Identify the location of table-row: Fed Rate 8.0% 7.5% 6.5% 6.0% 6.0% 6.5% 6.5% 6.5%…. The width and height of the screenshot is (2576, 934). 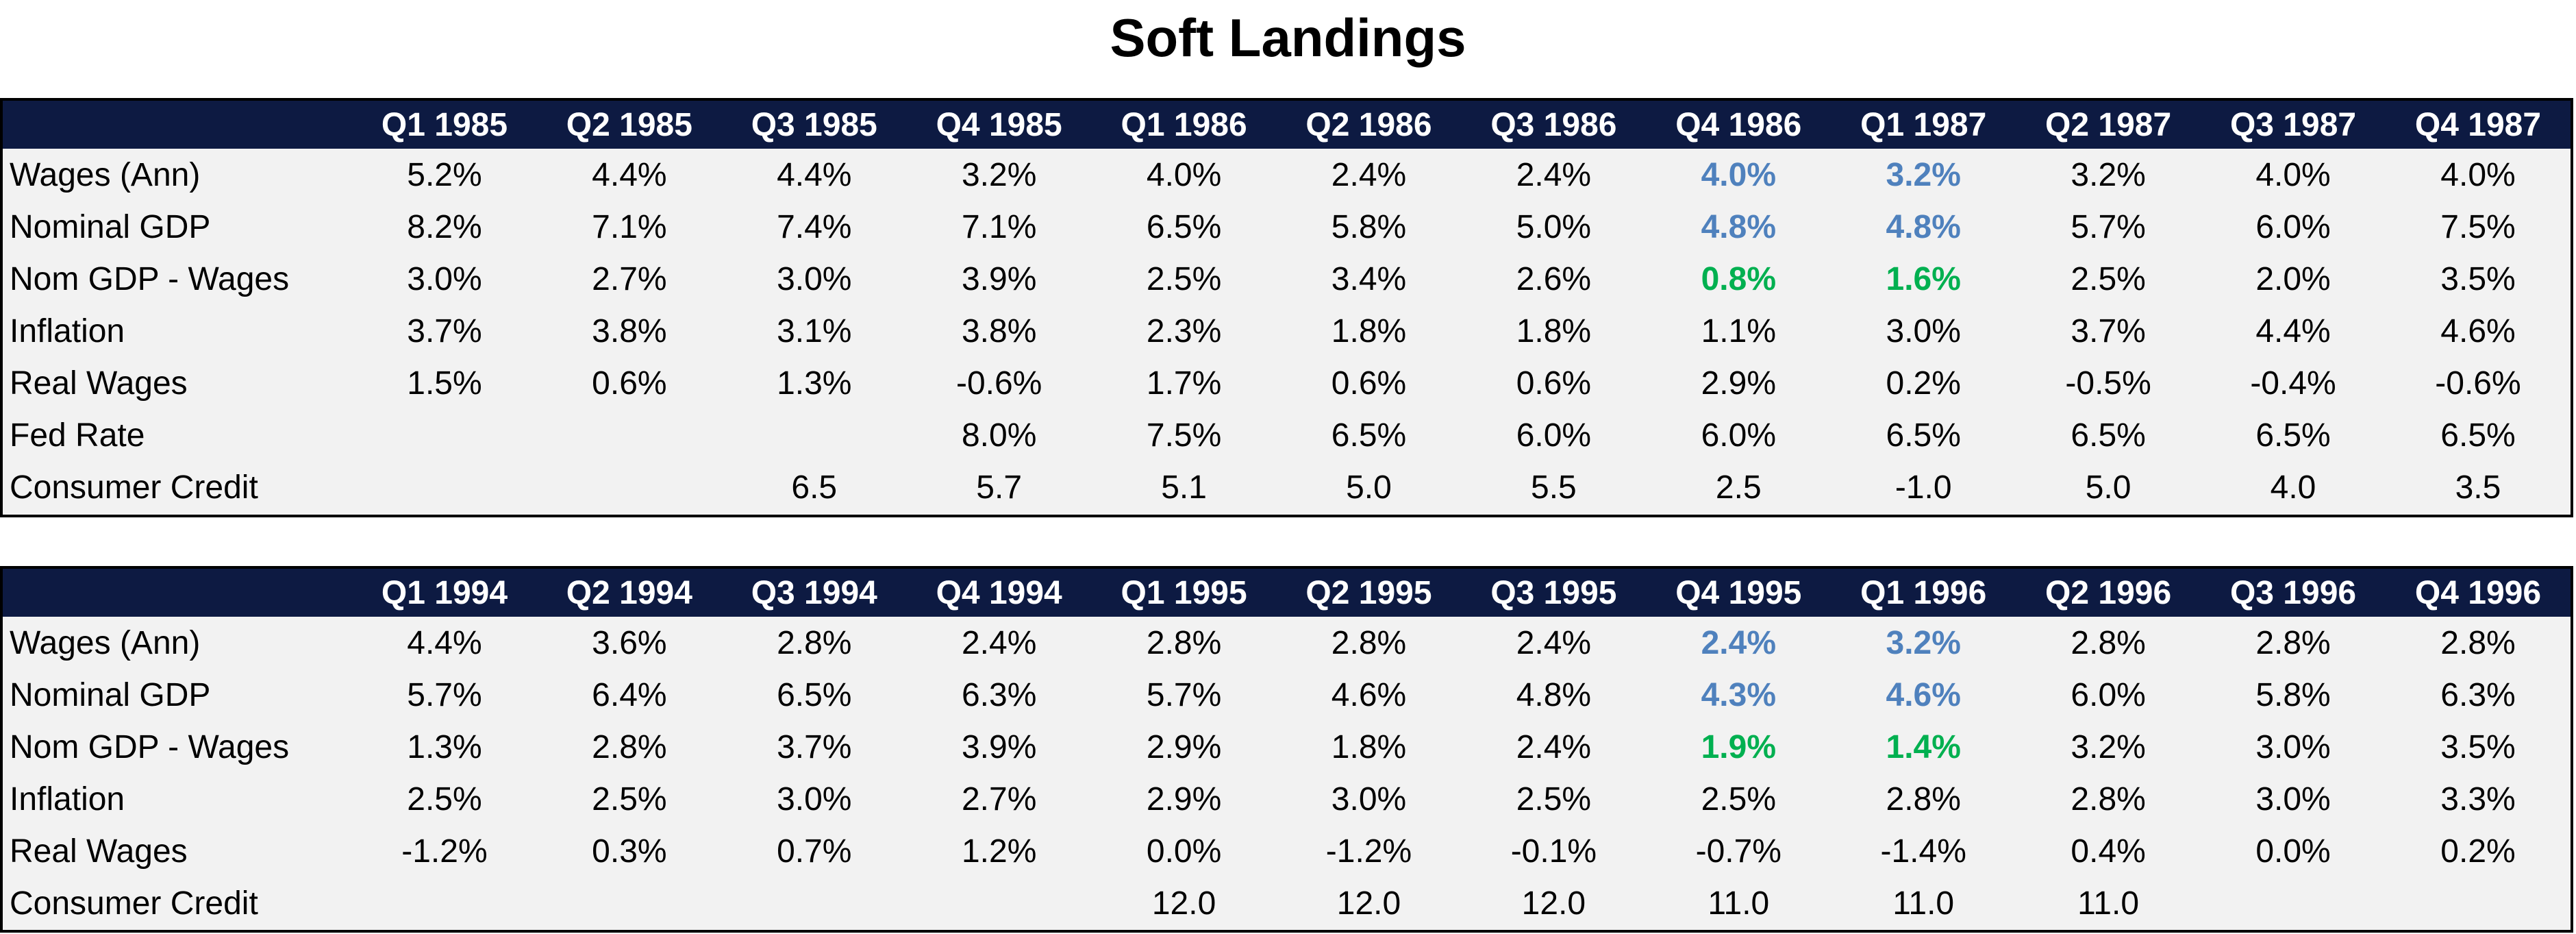
(1287, 435).